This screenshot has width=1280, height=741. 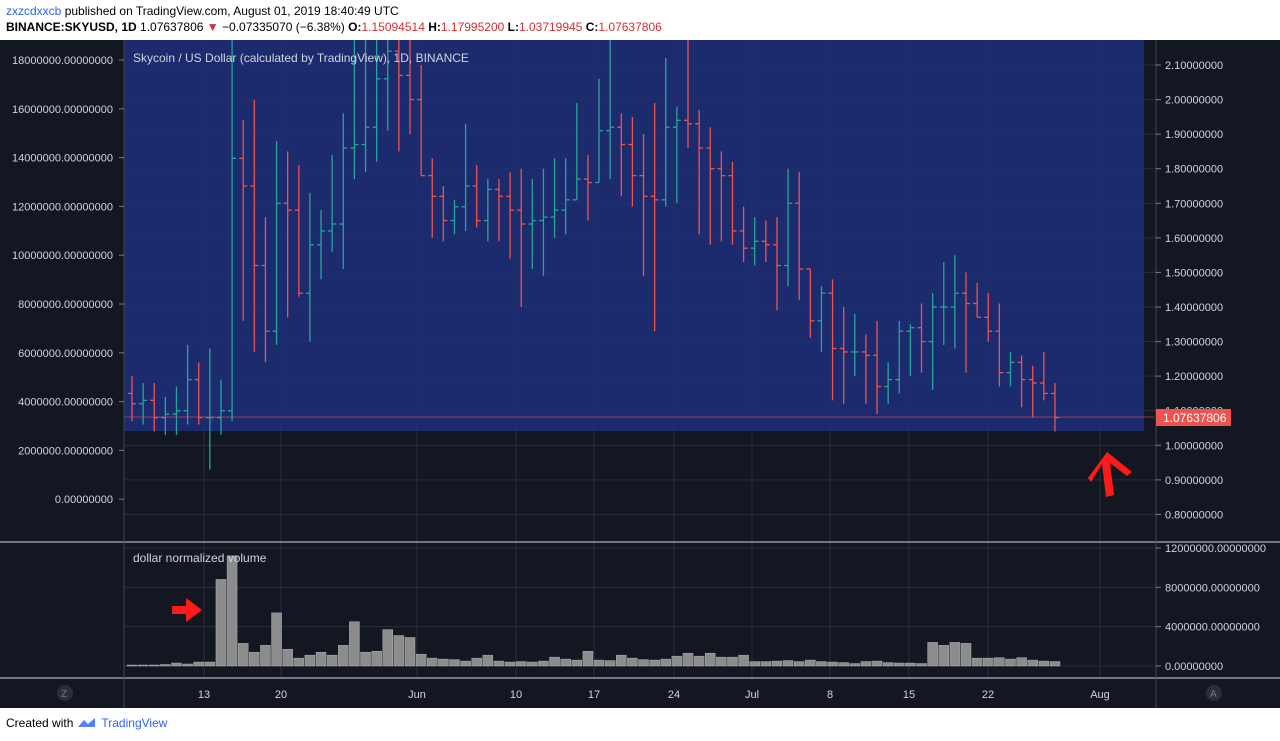 What do you see at coordinates (172, 27) in the screenshot?
I see `last-price: 1.07637806` at bounding box center [172, 27].